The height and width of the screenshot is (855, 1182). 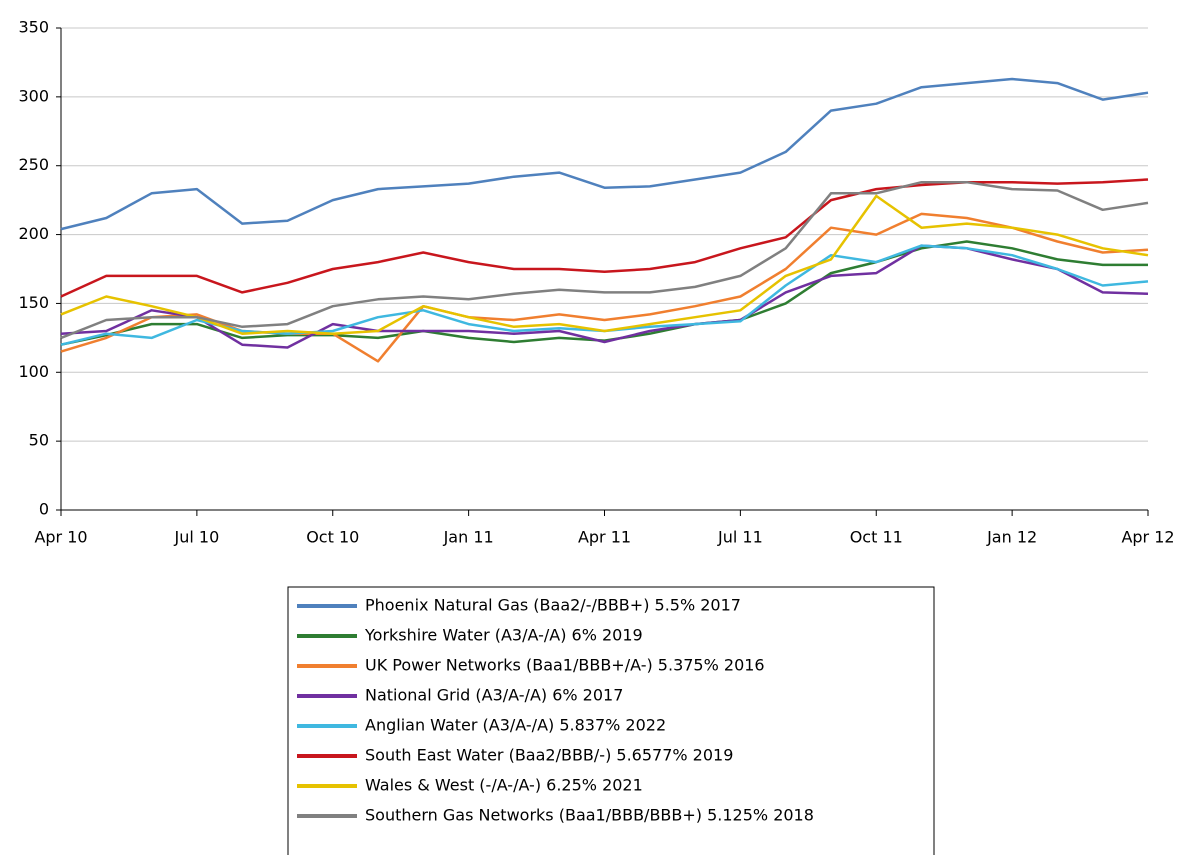 I want to click on y-tick-label: 150, so click(x=33, y=302).